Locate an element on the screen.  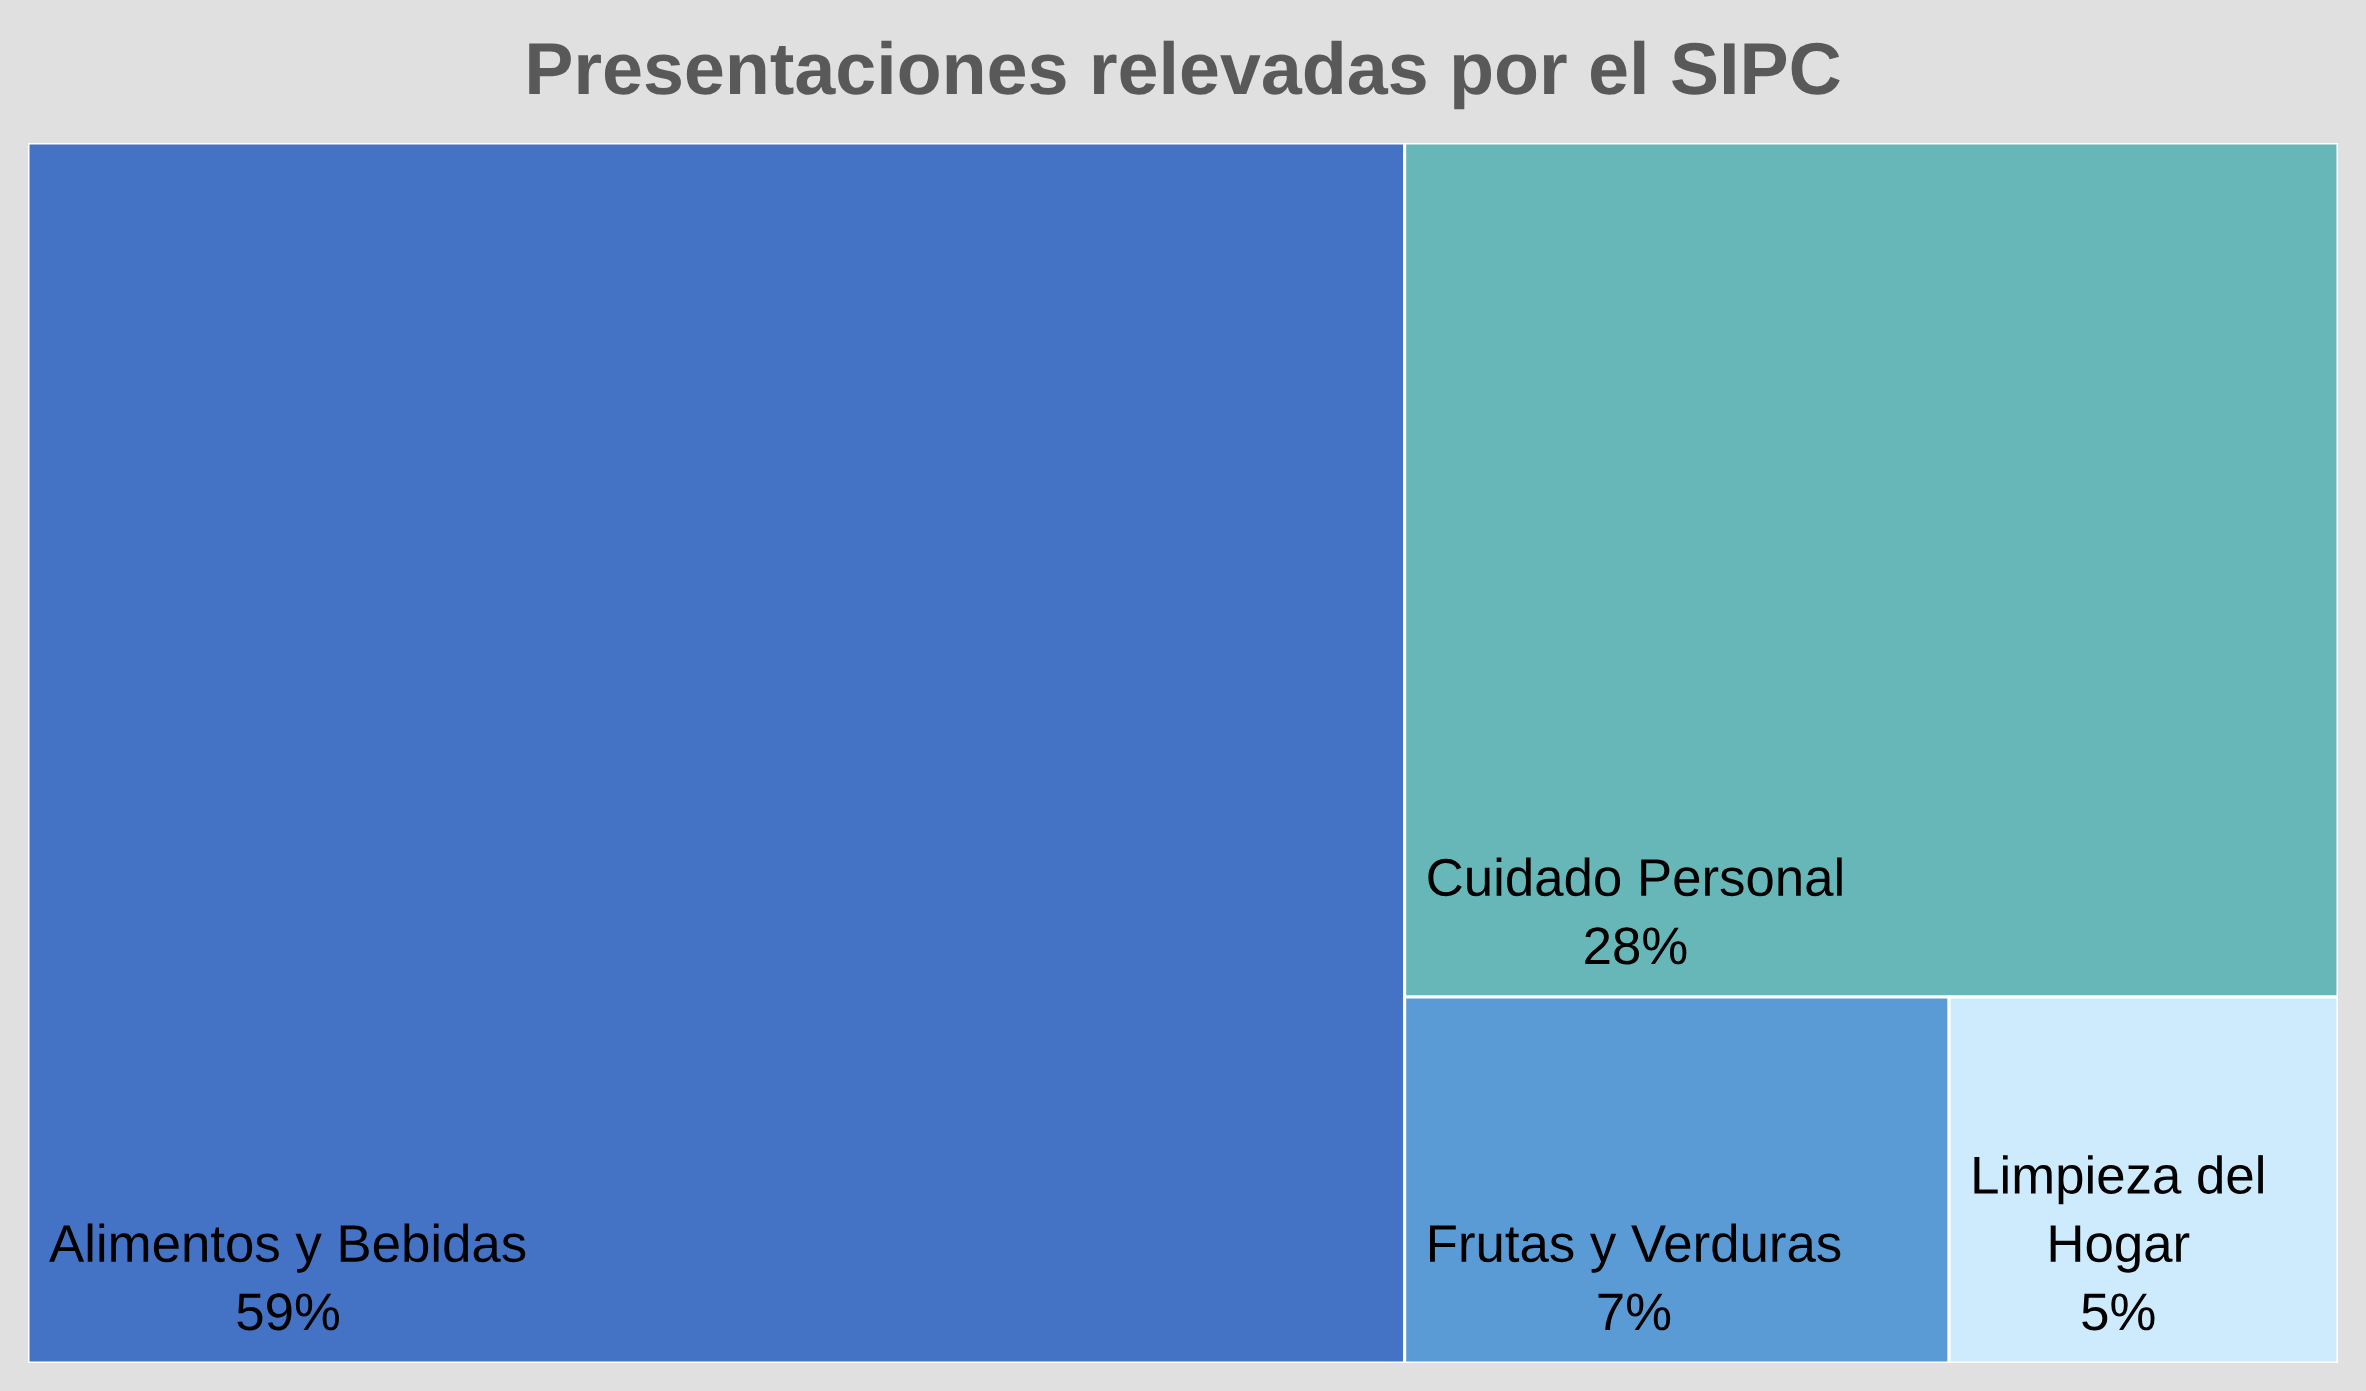
data-label: 7% is located at coordinates (1634, 1312).